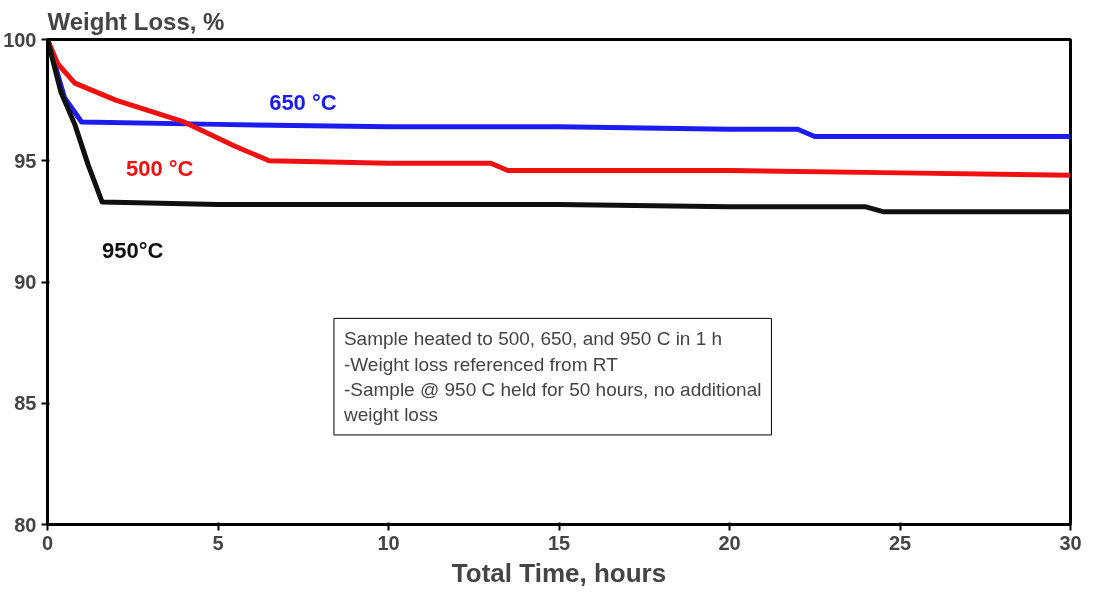 The width and height of the screenshot is (1105, 593). What do you see at coordinates (900, 542) in the screenshot?
I see `x-tick-label: 25` at bounding box center [900, 542].